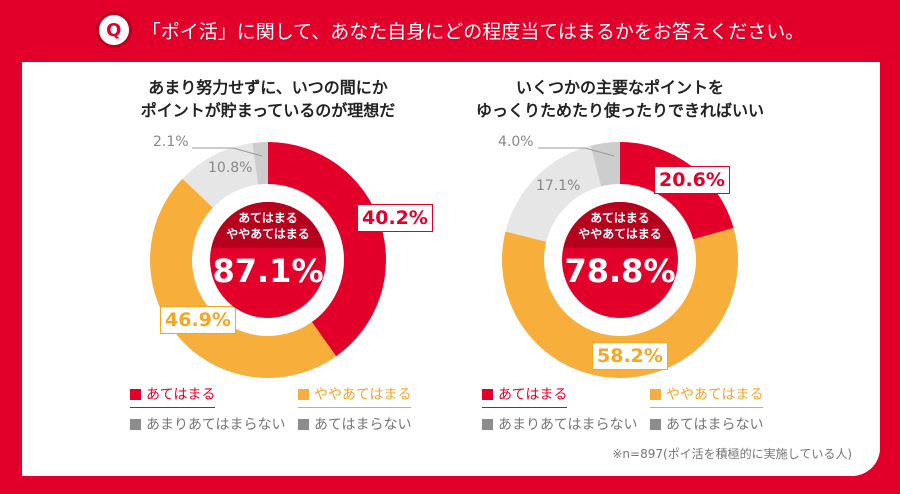  I want to click on title-line: あまり努力せずに、いつの間にか, so click(268, 87).